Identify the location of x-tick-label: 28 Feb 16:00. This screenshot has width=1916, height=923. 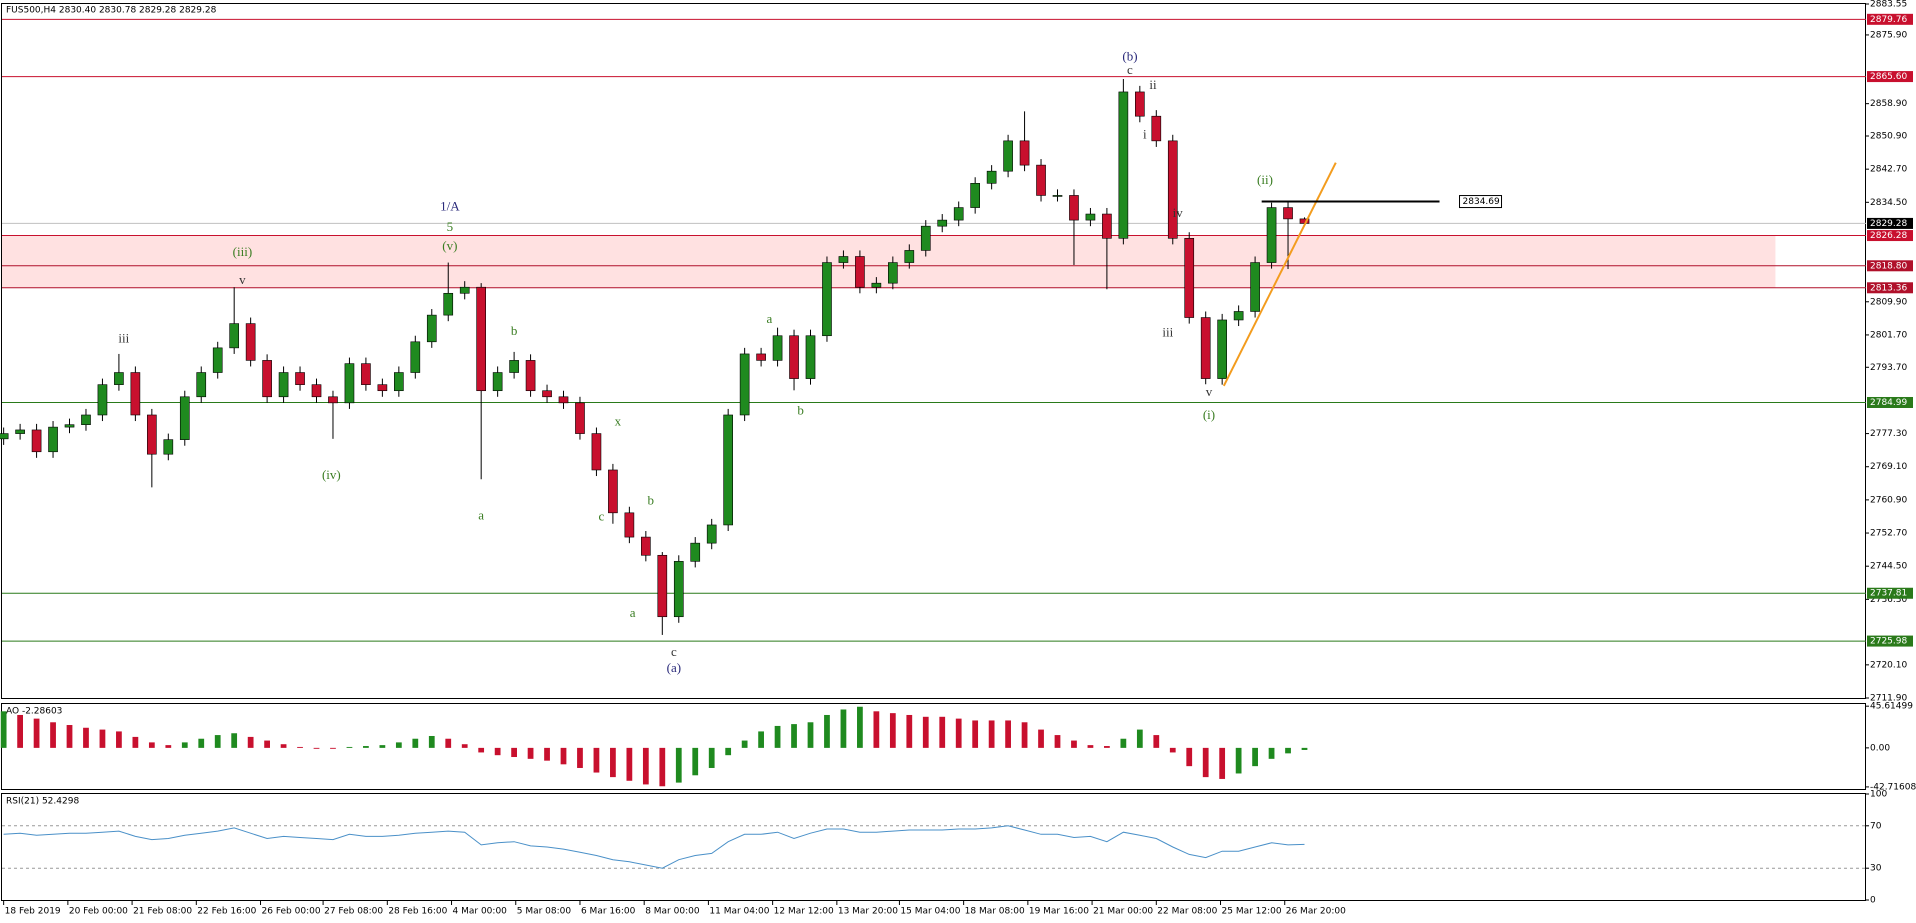
(417, 912).